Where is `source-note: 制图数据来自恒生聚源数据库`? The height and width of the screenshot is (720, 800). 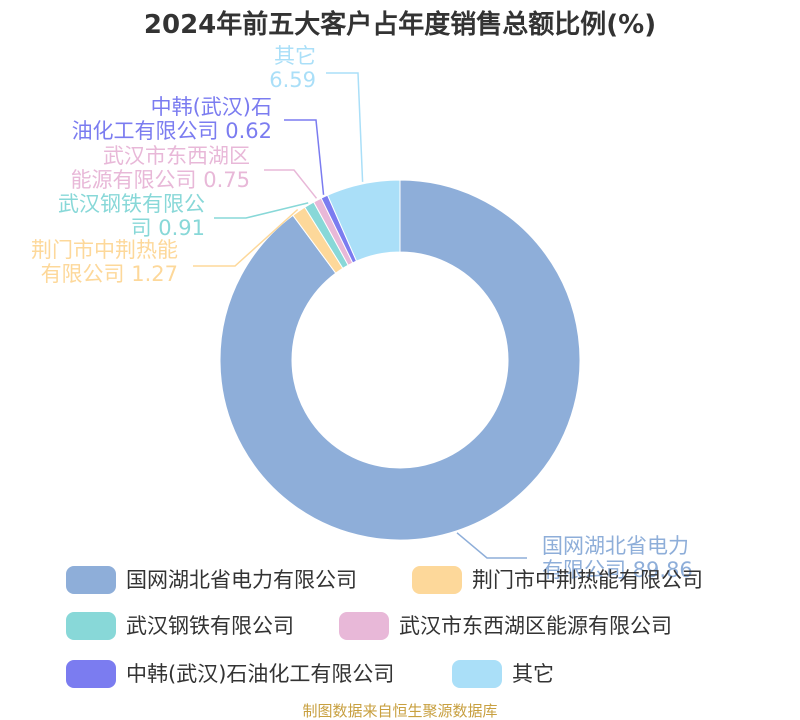 source-note: 制图数据来自恒生聚源数据库 is located at coordinates (399, 711).